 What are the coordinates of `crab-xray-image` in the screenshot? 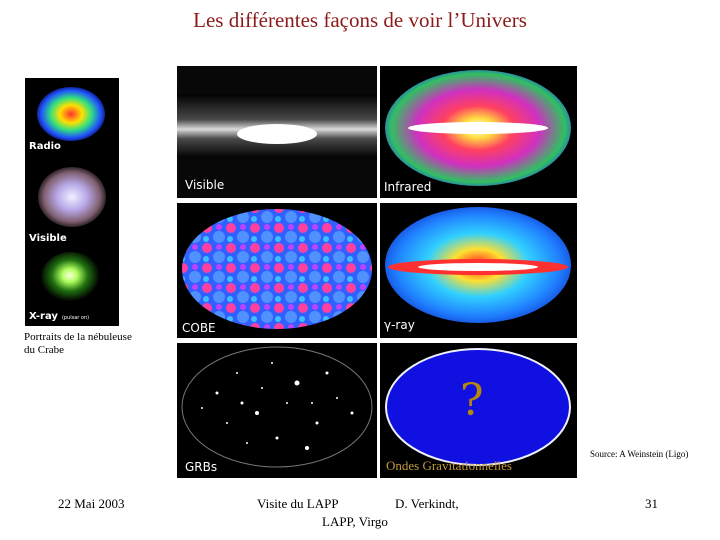 It's located at (71, 278).